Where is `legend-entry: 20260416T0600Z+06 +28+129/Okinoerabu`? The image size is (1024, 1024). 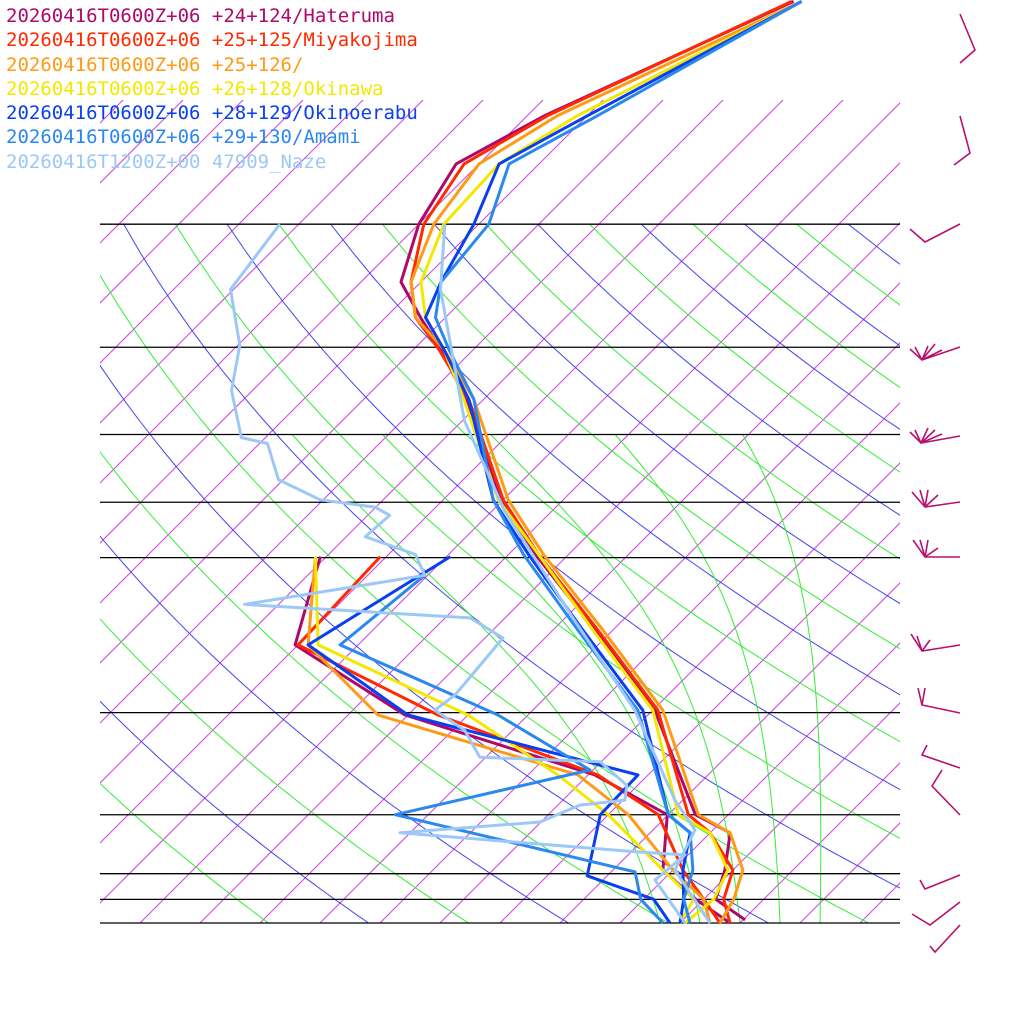 legend-entry: 20260416T0600Z+06 +28+129/Okinoerabu is located at coordinates (212, 113).